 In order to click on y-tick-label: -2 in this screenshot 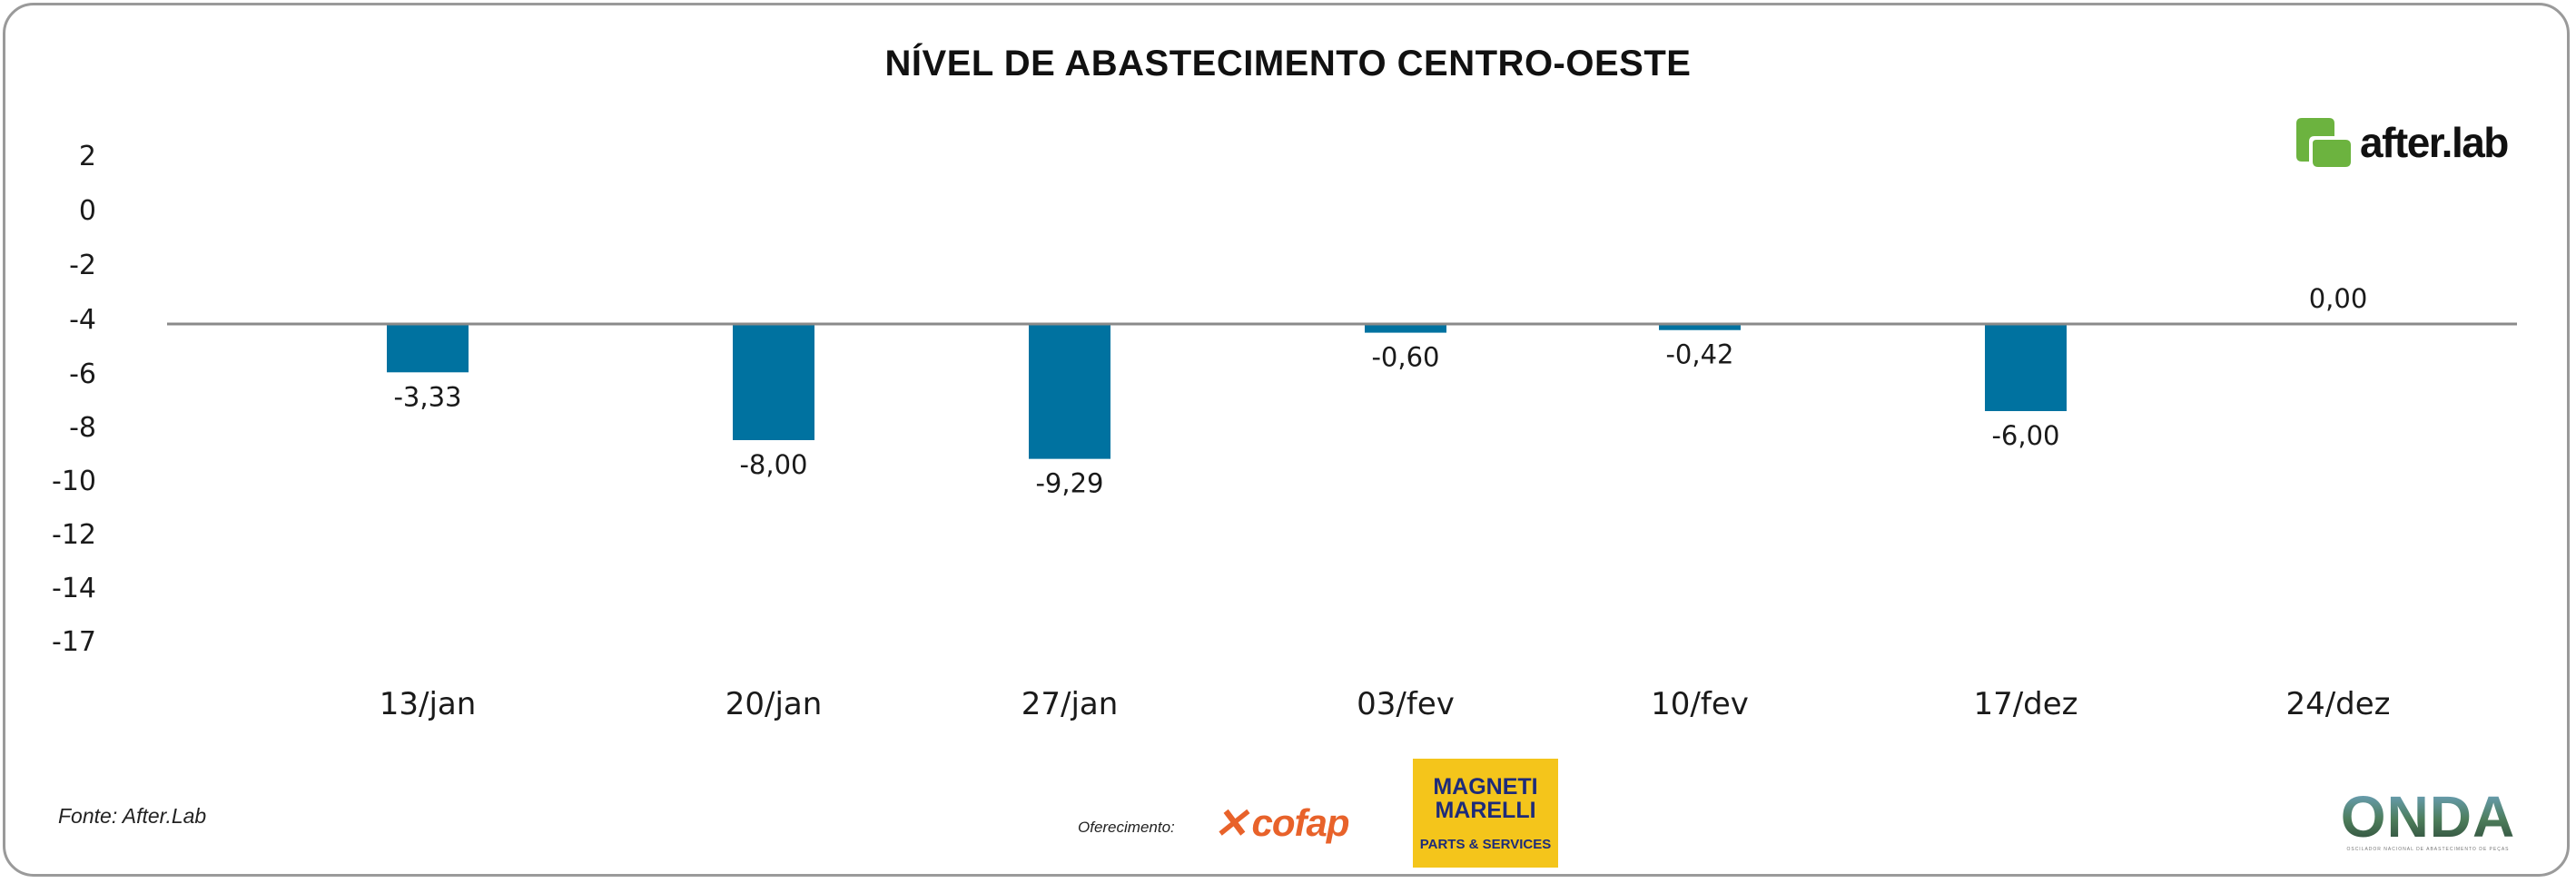, I will do `click(82, 265)`.